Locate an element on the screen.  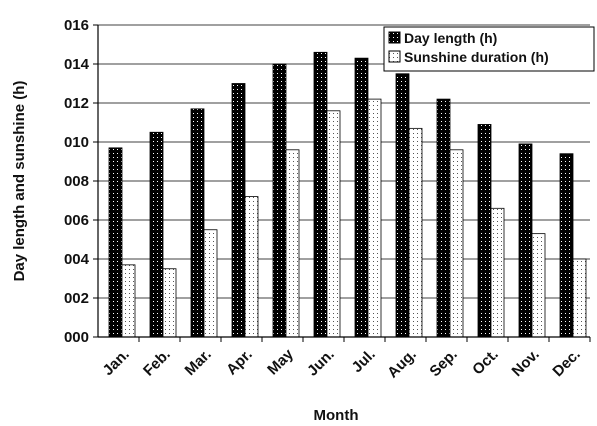
x-tick-label: Aug. is located at coordinates (402, 364).